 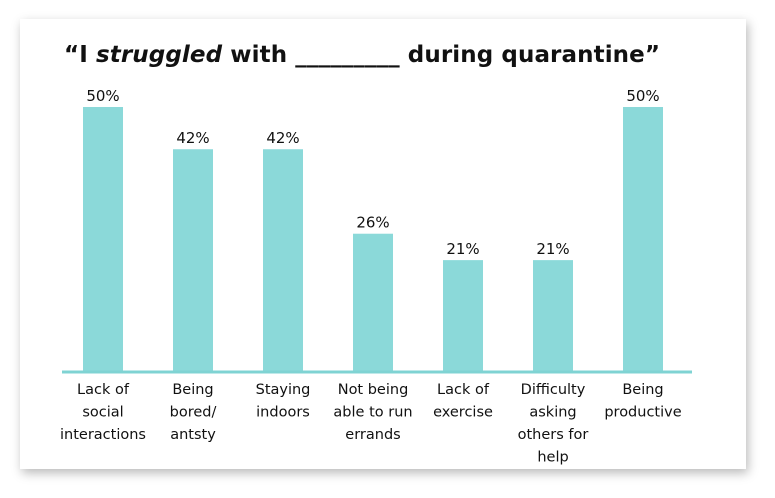 What do you see at coordinates (372, 413) in the screenshot?
I see `category-label: able to run` at bounding box center [372, 413].